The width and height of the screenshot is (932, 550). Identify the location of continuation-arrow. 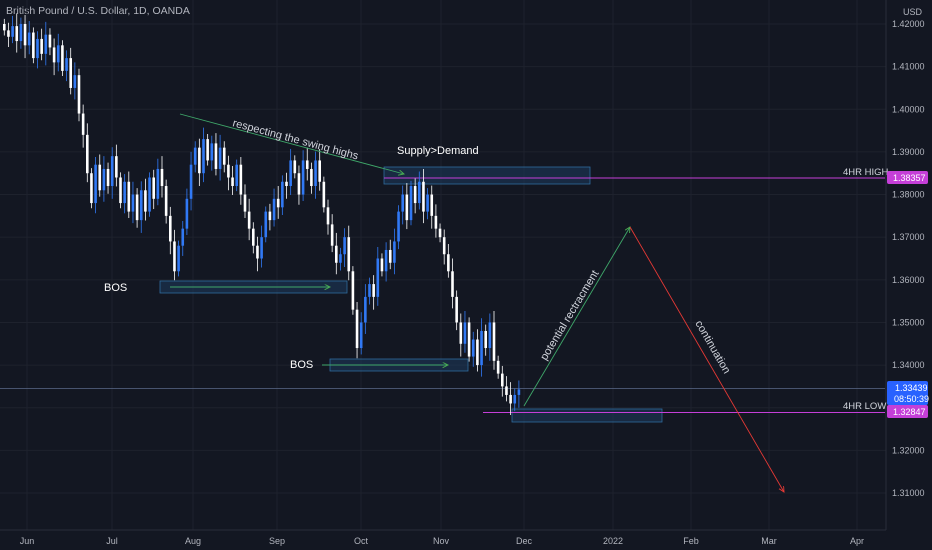
(706, 359).